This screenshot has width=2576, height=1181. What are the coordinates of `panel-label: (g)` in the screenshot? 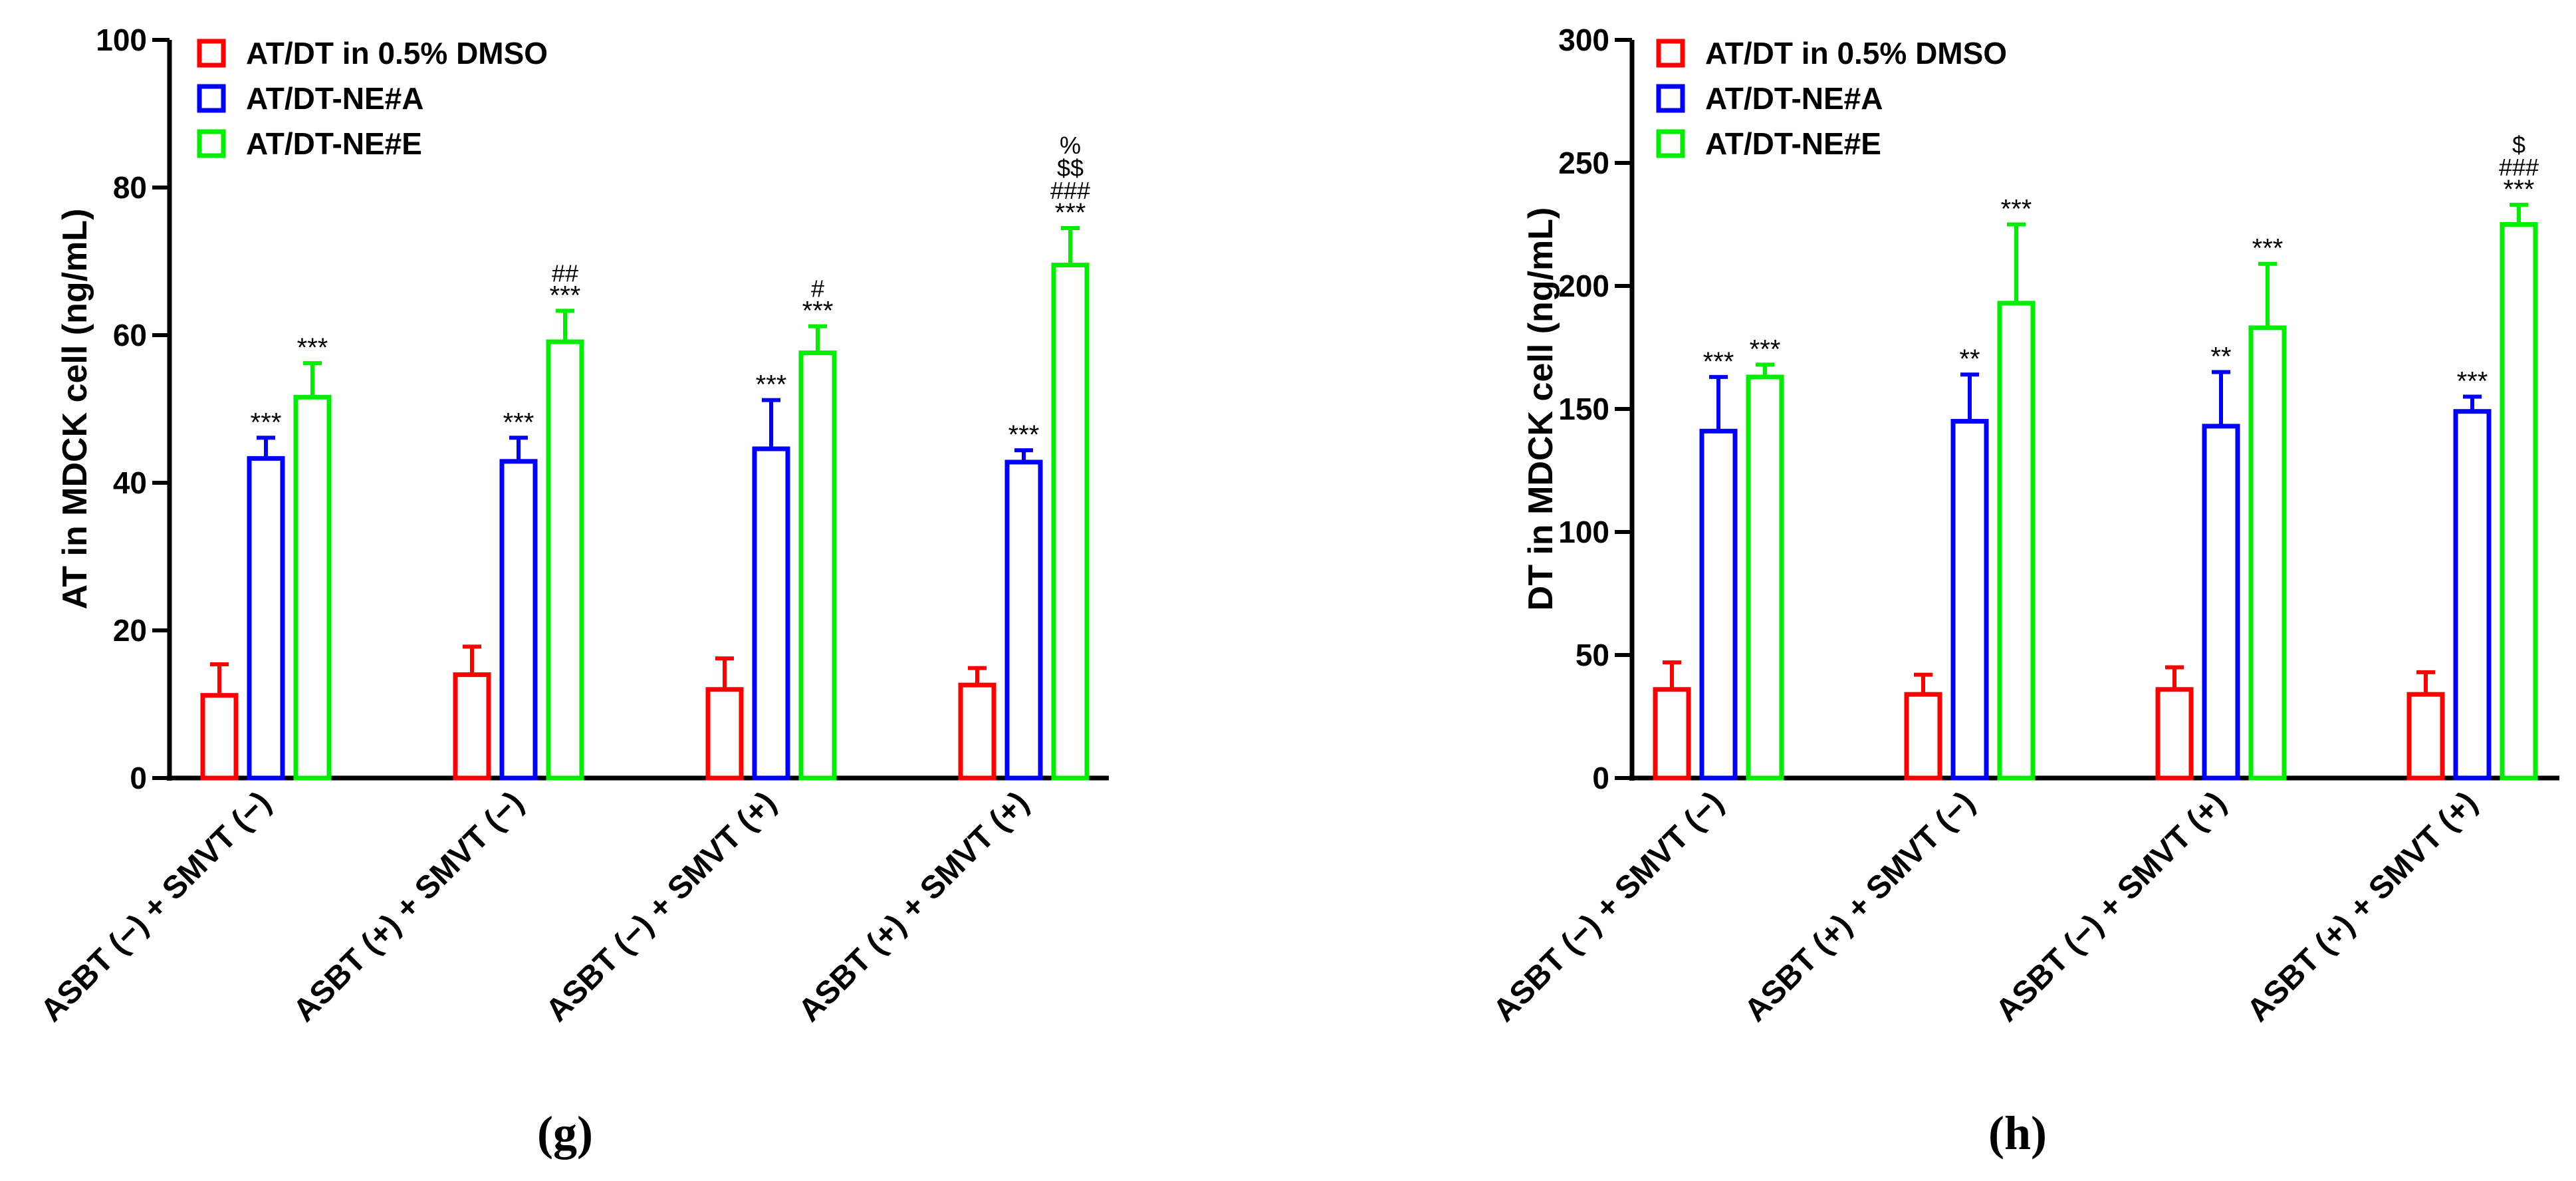 It's located at (565, 1133).